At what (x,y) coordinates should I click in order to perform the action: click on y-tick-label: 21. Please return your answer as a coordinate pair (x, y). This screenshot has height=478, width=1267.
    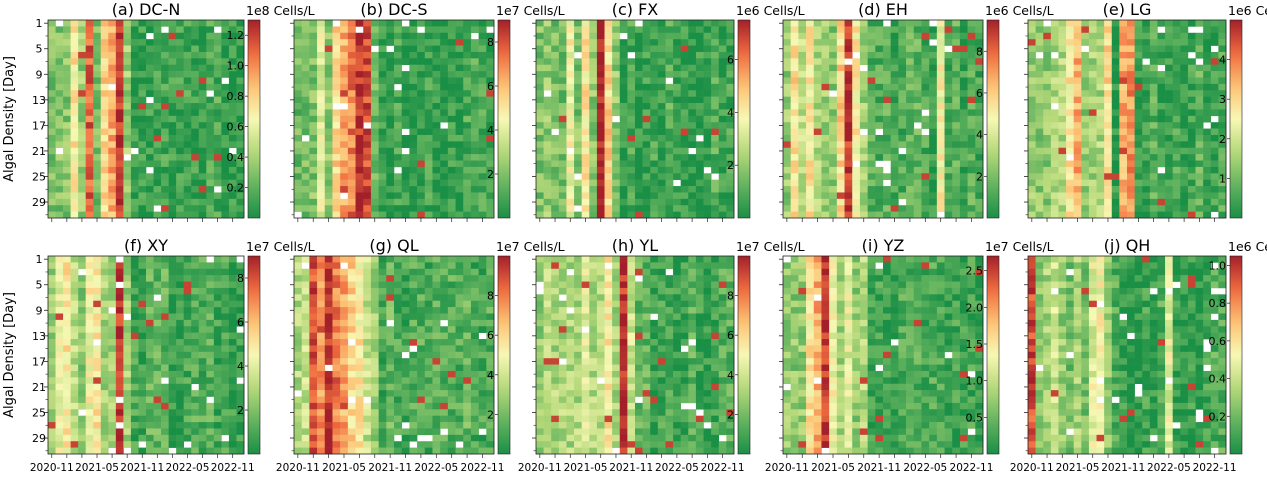
    Looking at the image, I should click on (39, 387).